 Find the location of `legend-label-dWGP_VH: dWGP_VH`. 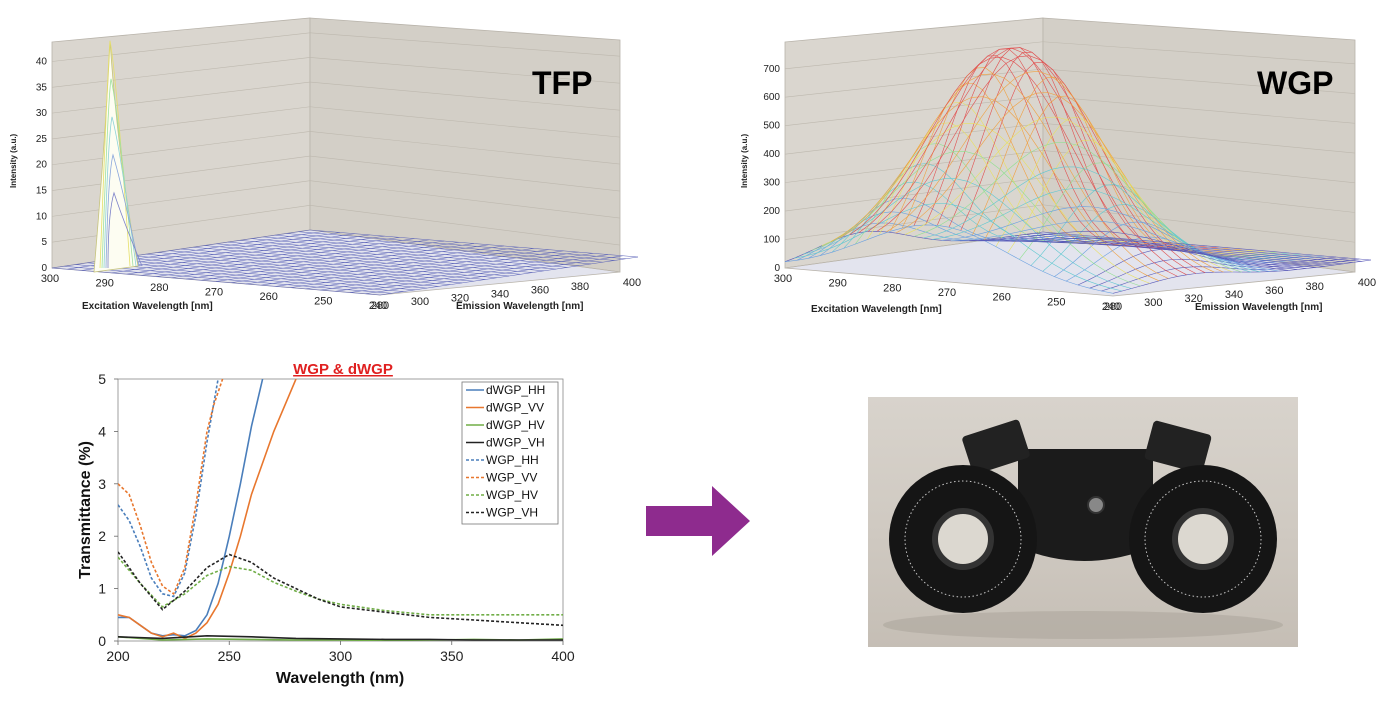

legend-label-dWGP_VH: dWGP_VH is located at coordinates (515, 443).